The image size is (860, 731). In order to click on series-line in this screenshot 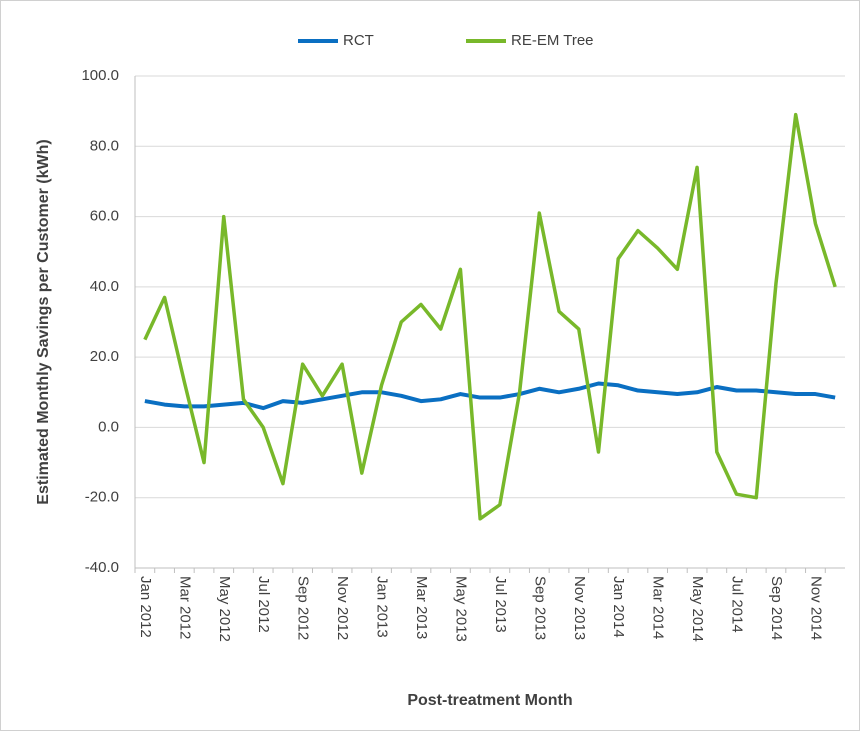, I will do `click(490, 396)`.